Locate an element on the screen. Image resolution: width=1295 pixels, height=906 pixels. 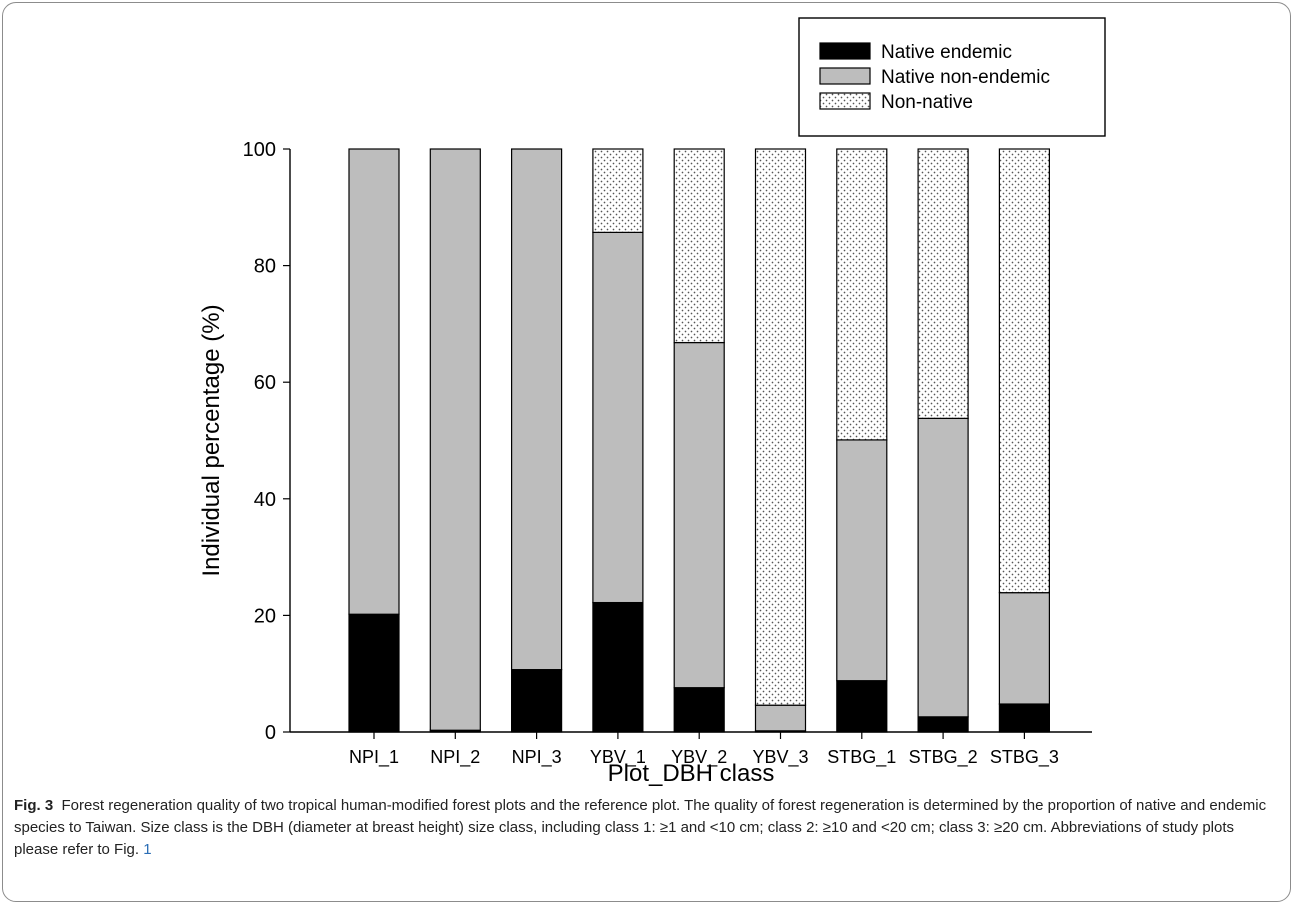
x-tick-label: NPI_3 is located at coordinates (537, 757).